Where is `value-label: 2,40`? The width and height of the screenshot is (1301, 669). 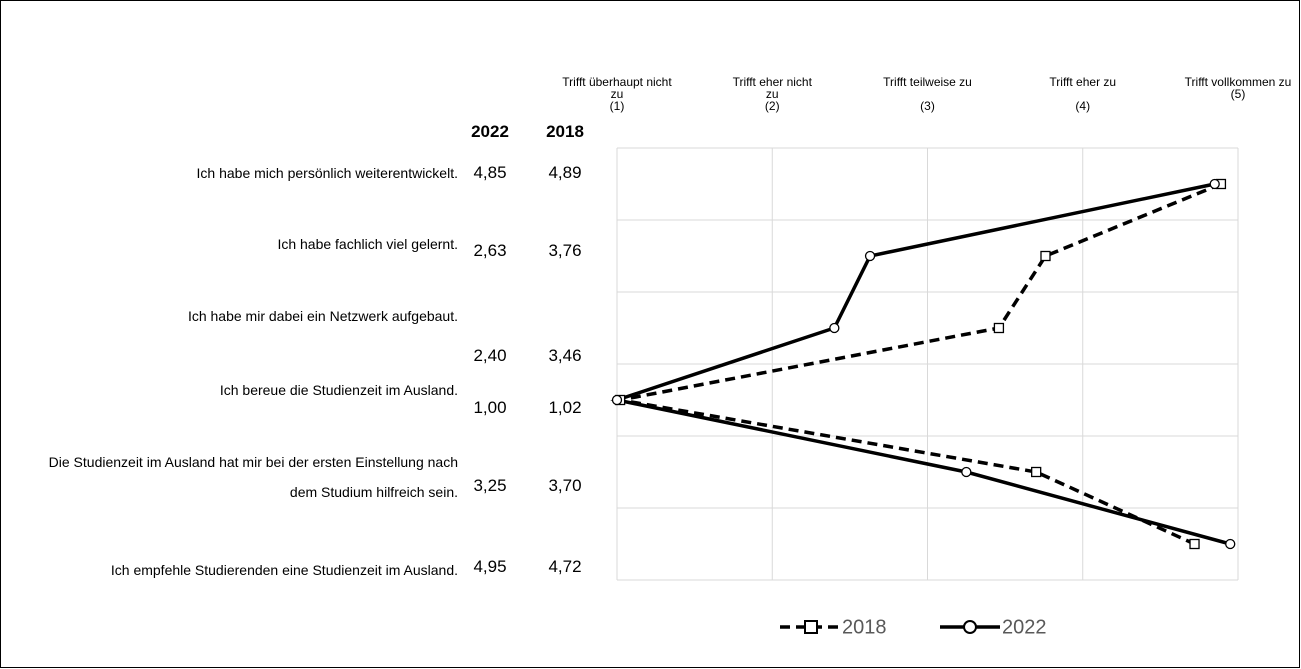 value-label: 2,40 is located at coordinates (490, 355).